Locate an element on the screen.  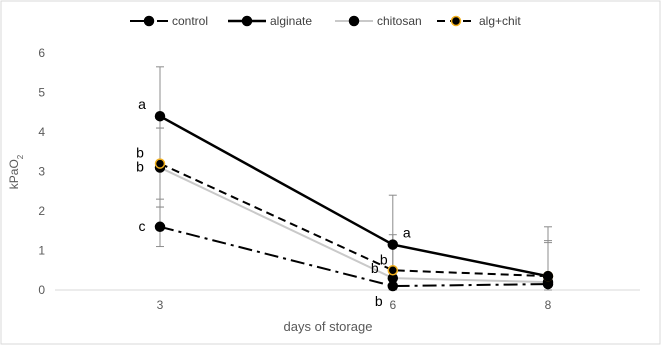
x-tick-label: 3 is located at coordinates (160, 305).